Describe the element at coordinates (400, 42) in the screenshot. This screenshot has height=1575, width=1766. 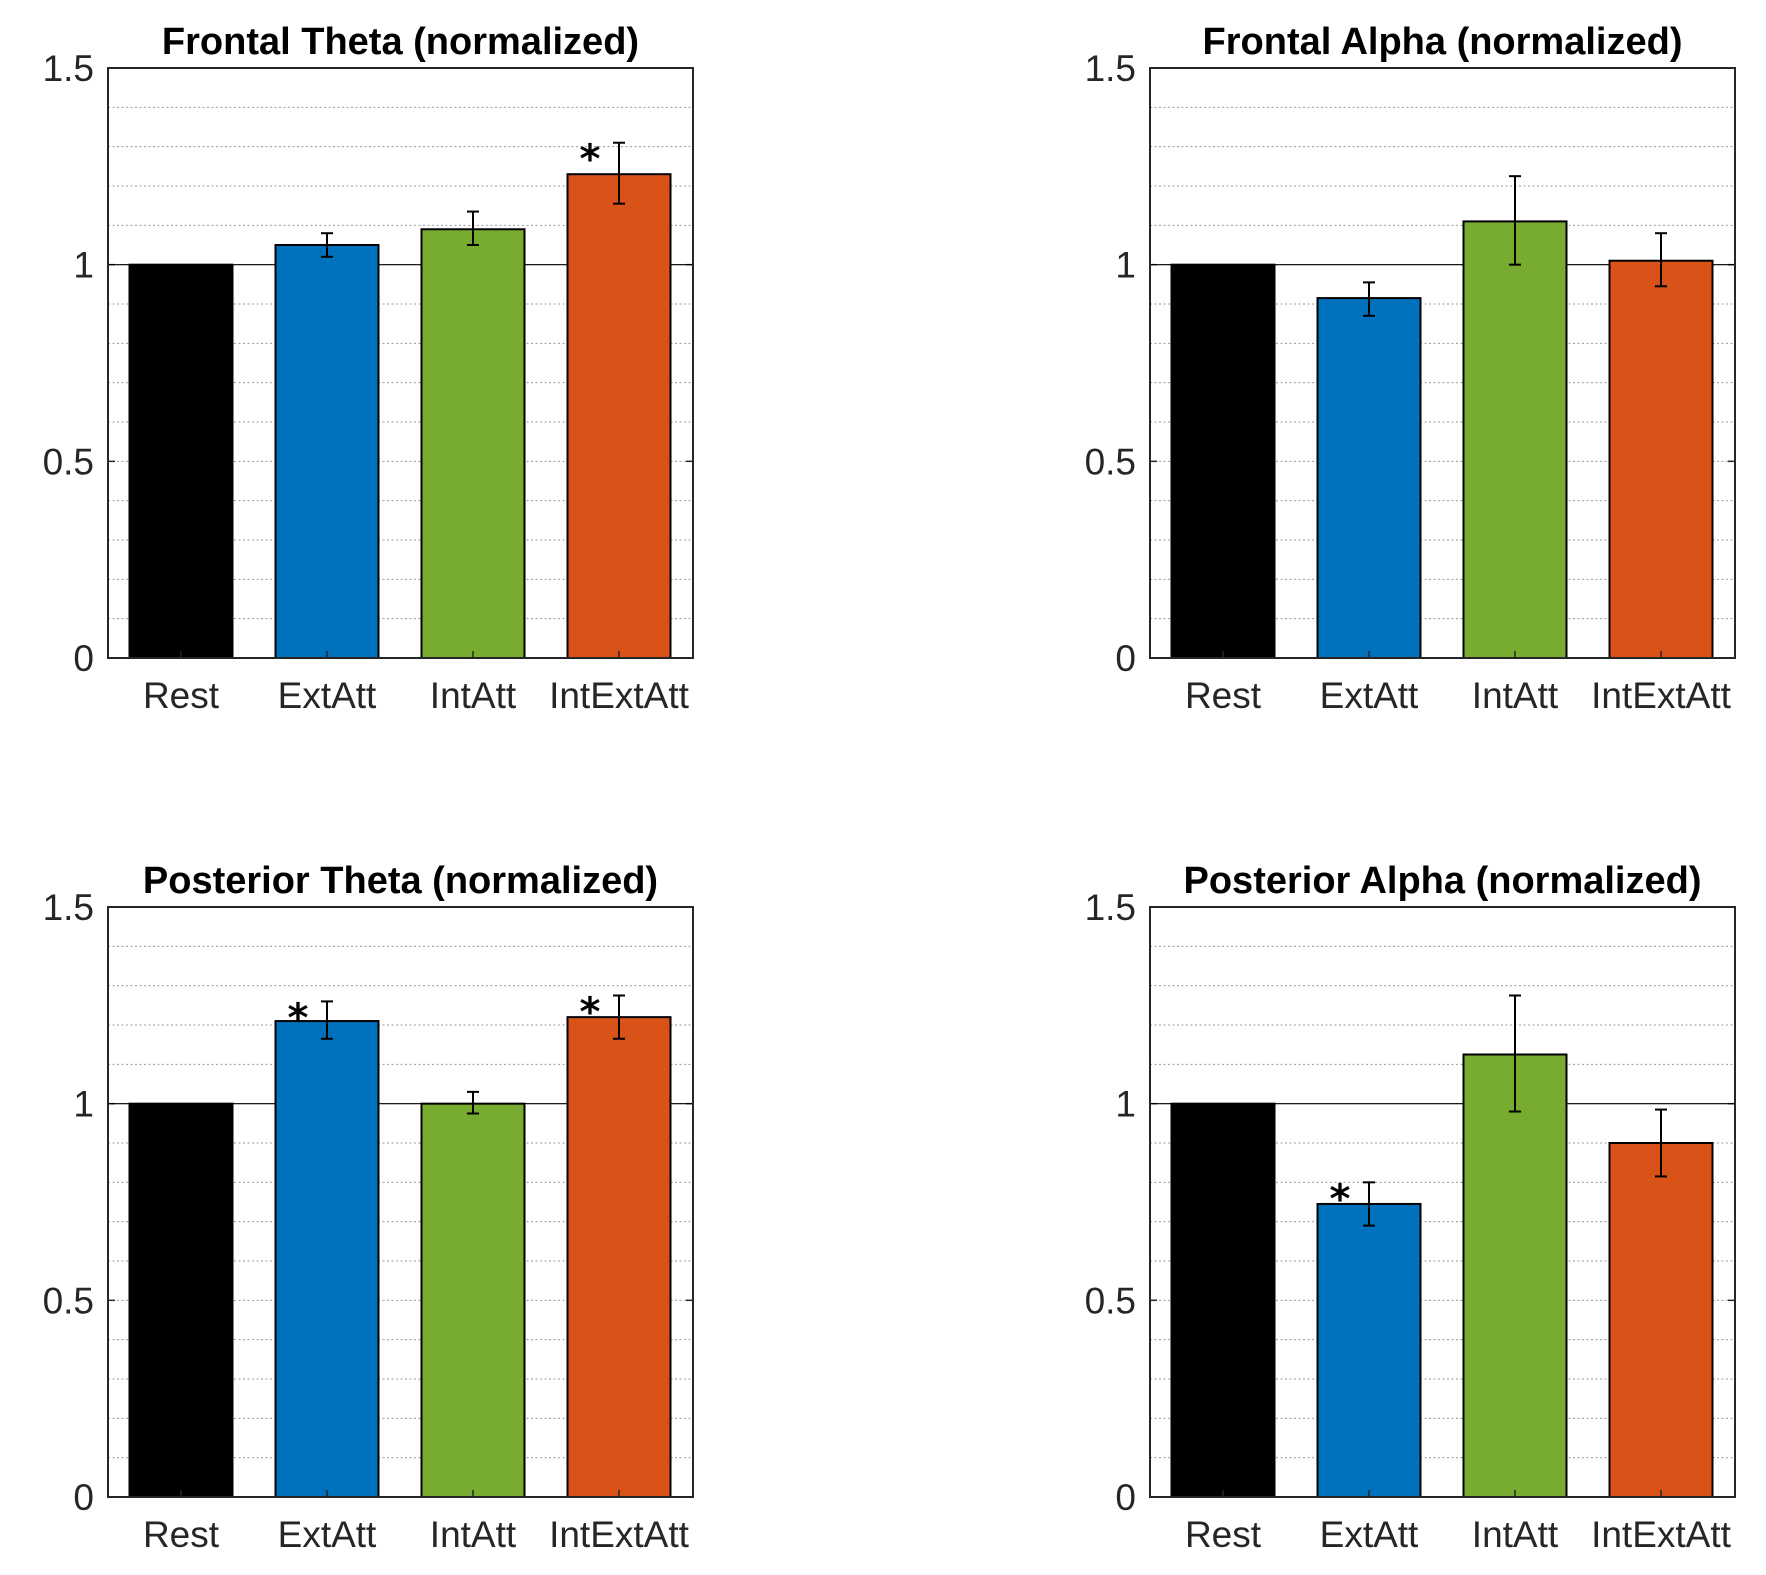
I see `chart-title: Frontal Theta (normalized)` at that location.